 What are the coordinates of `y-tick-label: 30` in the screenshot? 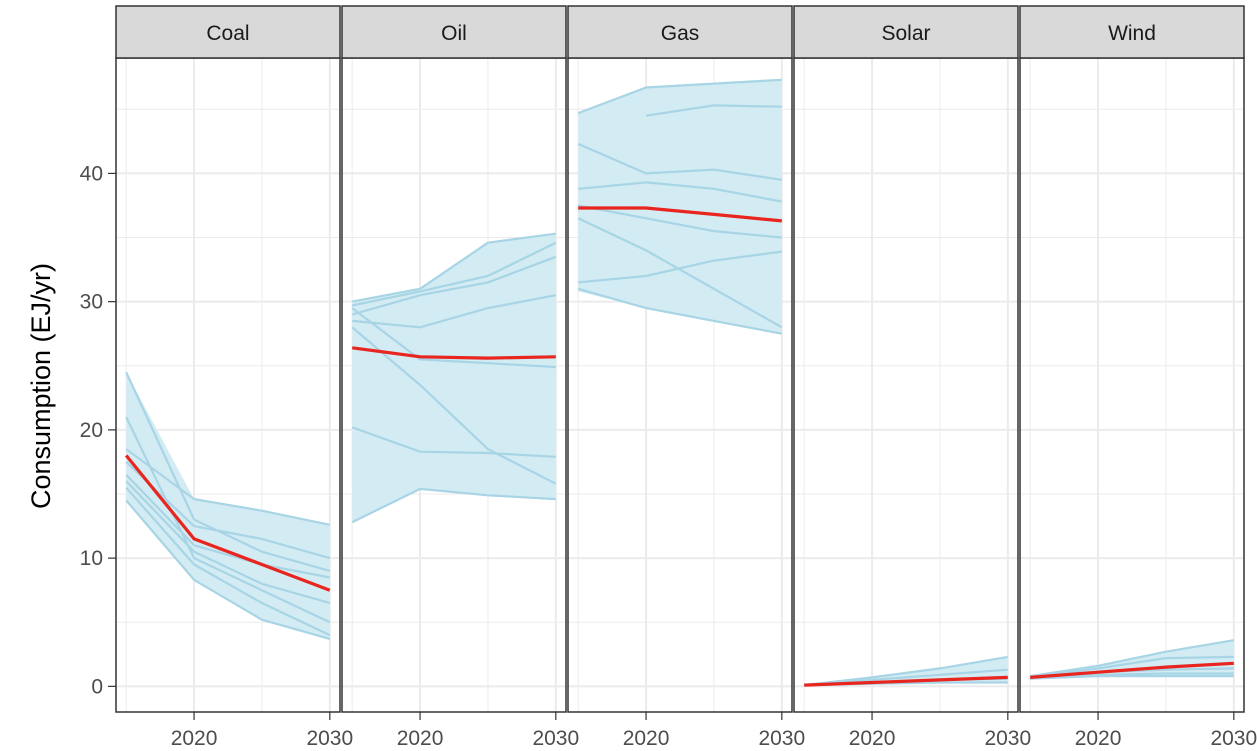 It's located at (91, 302).